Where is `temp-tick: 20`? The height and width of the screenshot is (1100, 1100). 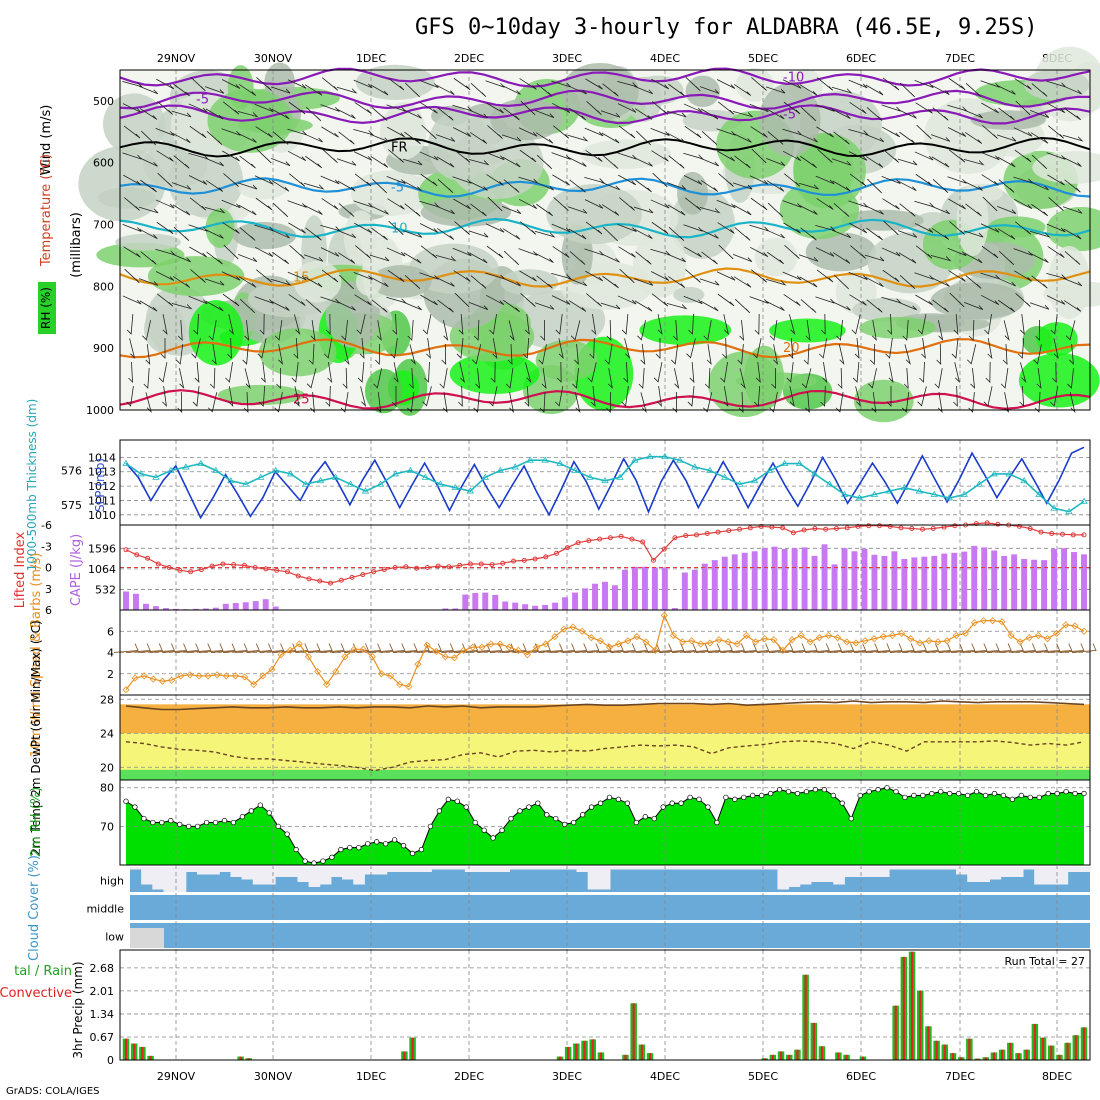 temp-tick: 20 is located at coordinates (107, 767).